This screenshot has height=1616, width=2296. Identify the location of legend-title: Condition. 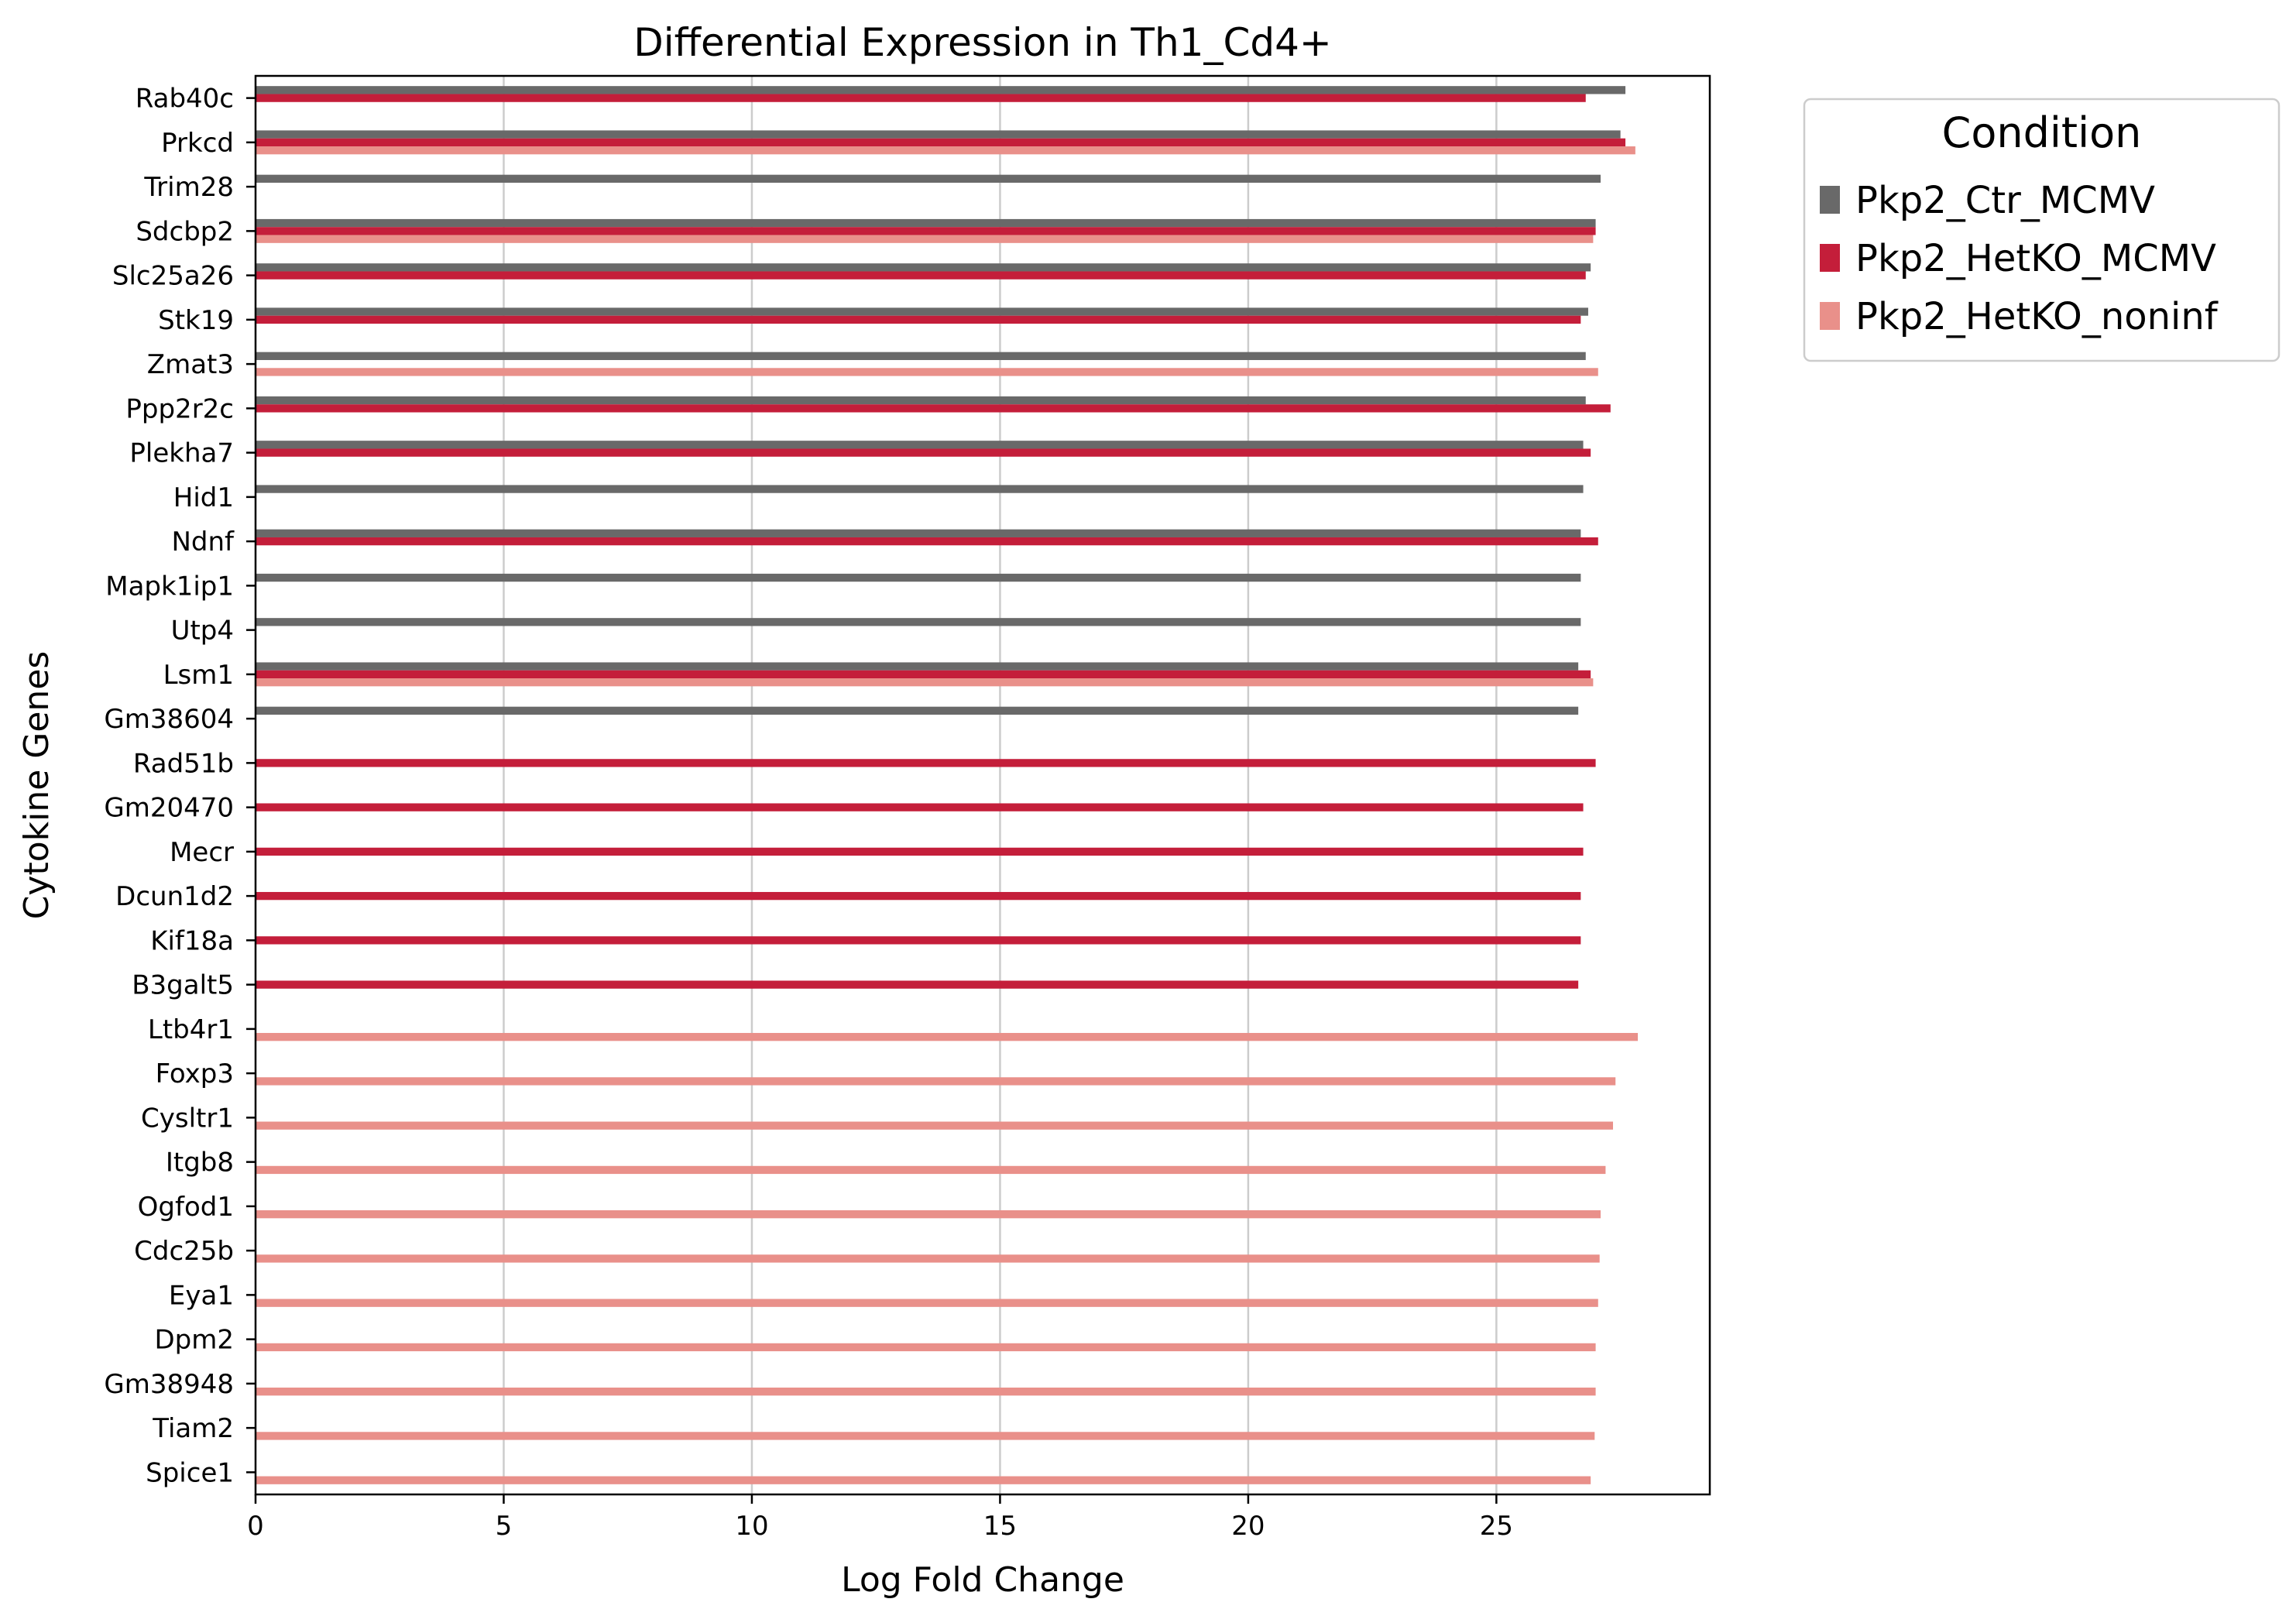
(2042, 133).